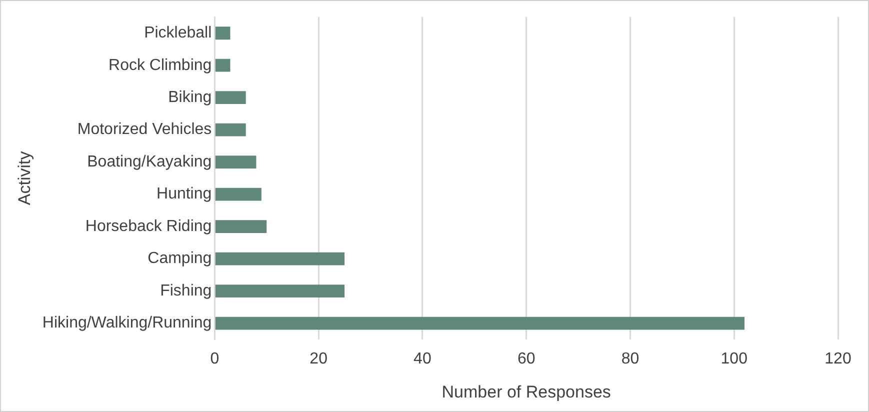 The height and width of the screenshot is (412, 869). What do you see at coordinates (838, 359) in the screenshot?
I see `x-tick-label: 120` at bounding box center [838, 359].